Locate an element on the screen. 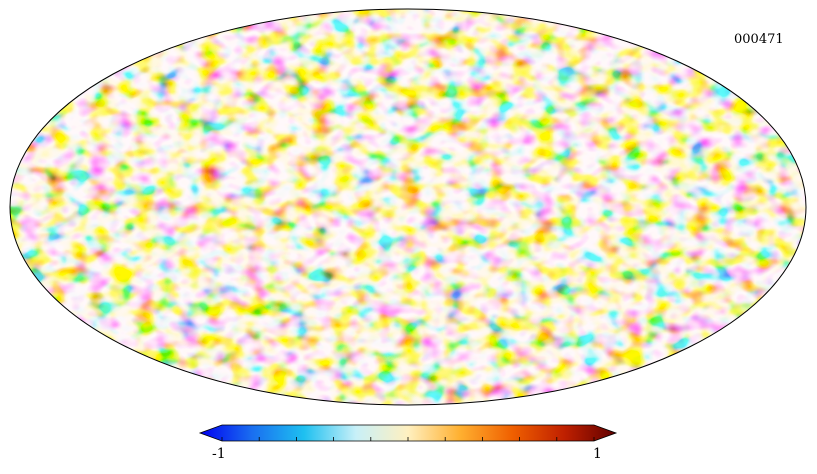  colorbar-ticks is located at coordinates (408, 439).